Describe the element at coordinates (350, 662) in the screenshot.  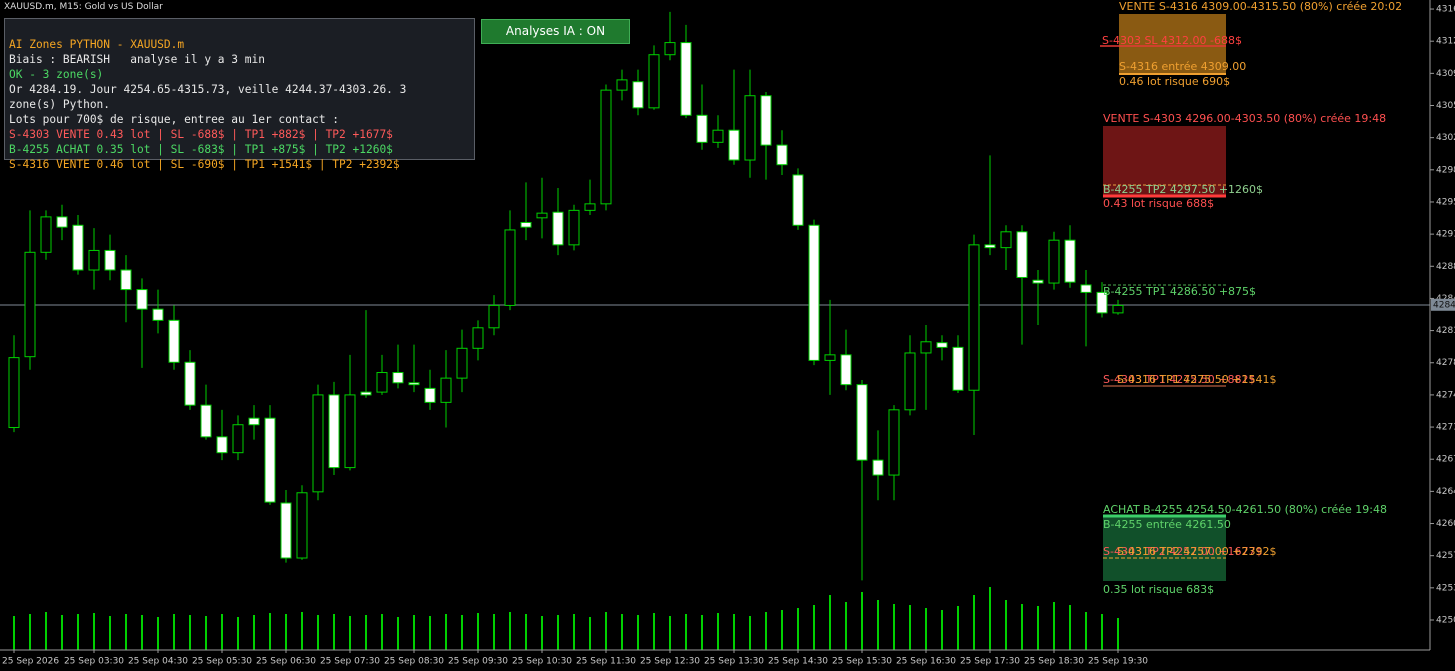
I see `x-tick-label: 25 Sep 07:30` at that location.